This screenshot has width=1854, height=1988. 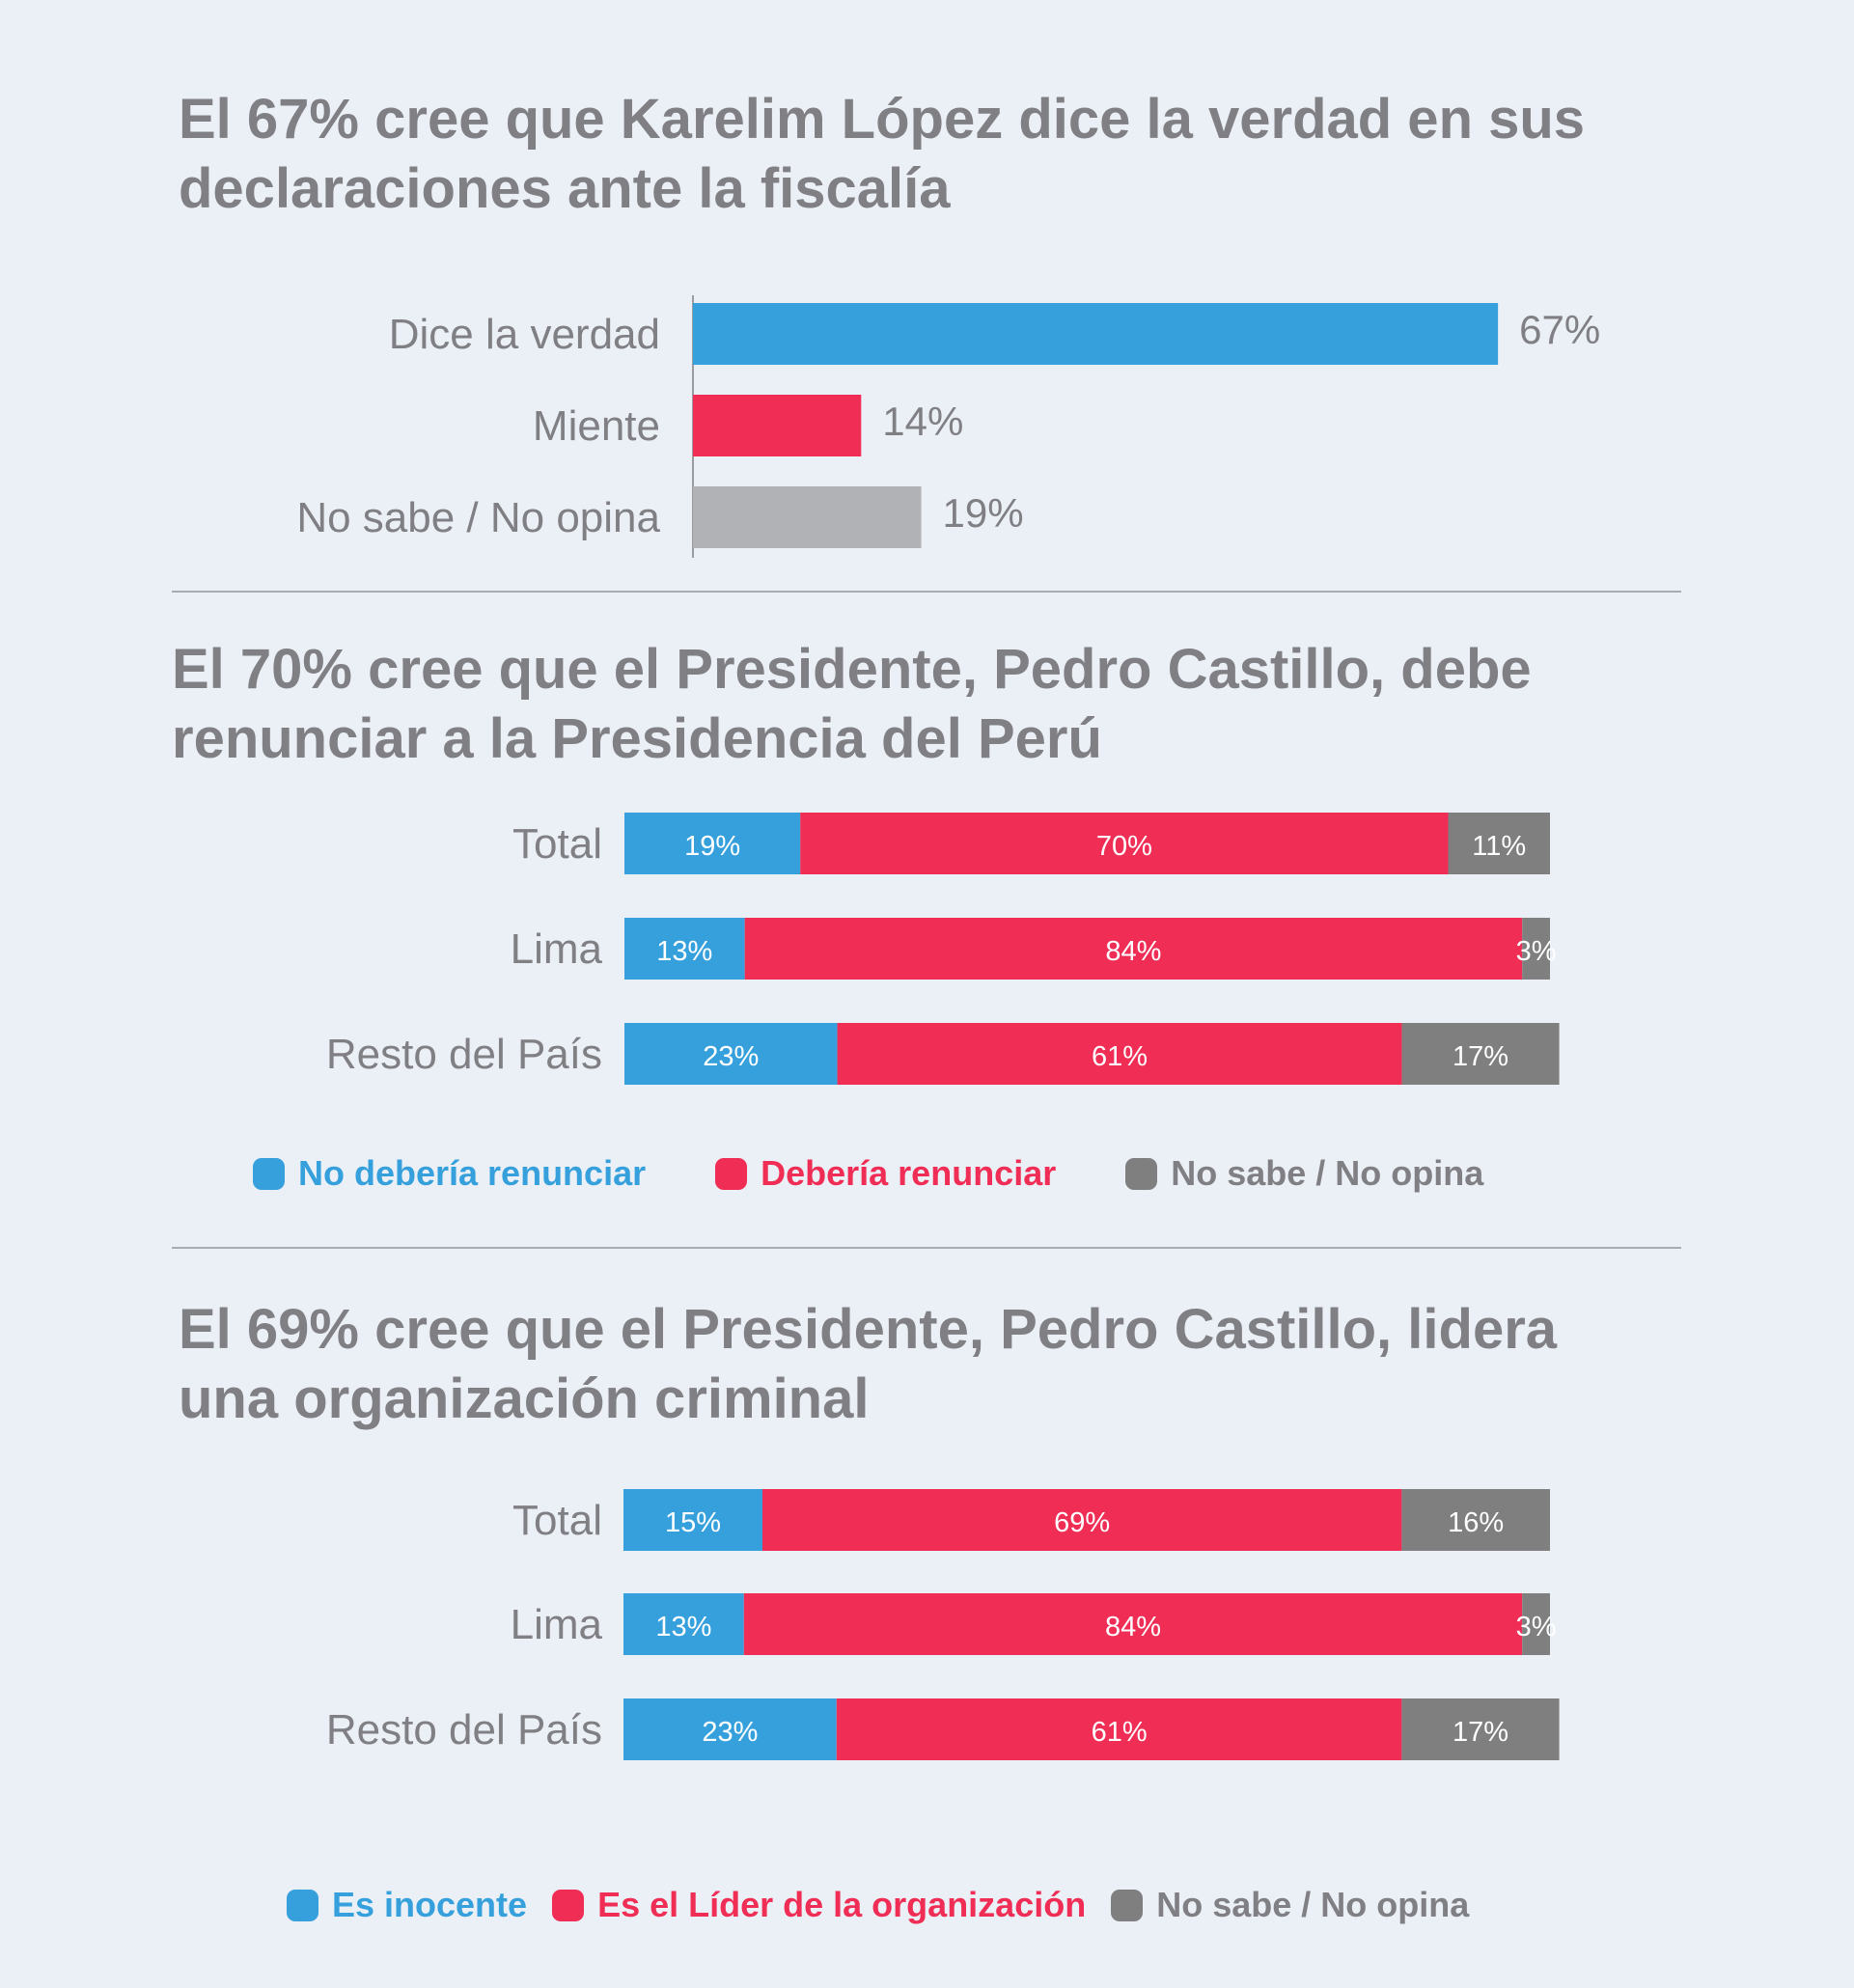 I want to click on legend-label: Debería renunciar, so click(x=909, y=1173).